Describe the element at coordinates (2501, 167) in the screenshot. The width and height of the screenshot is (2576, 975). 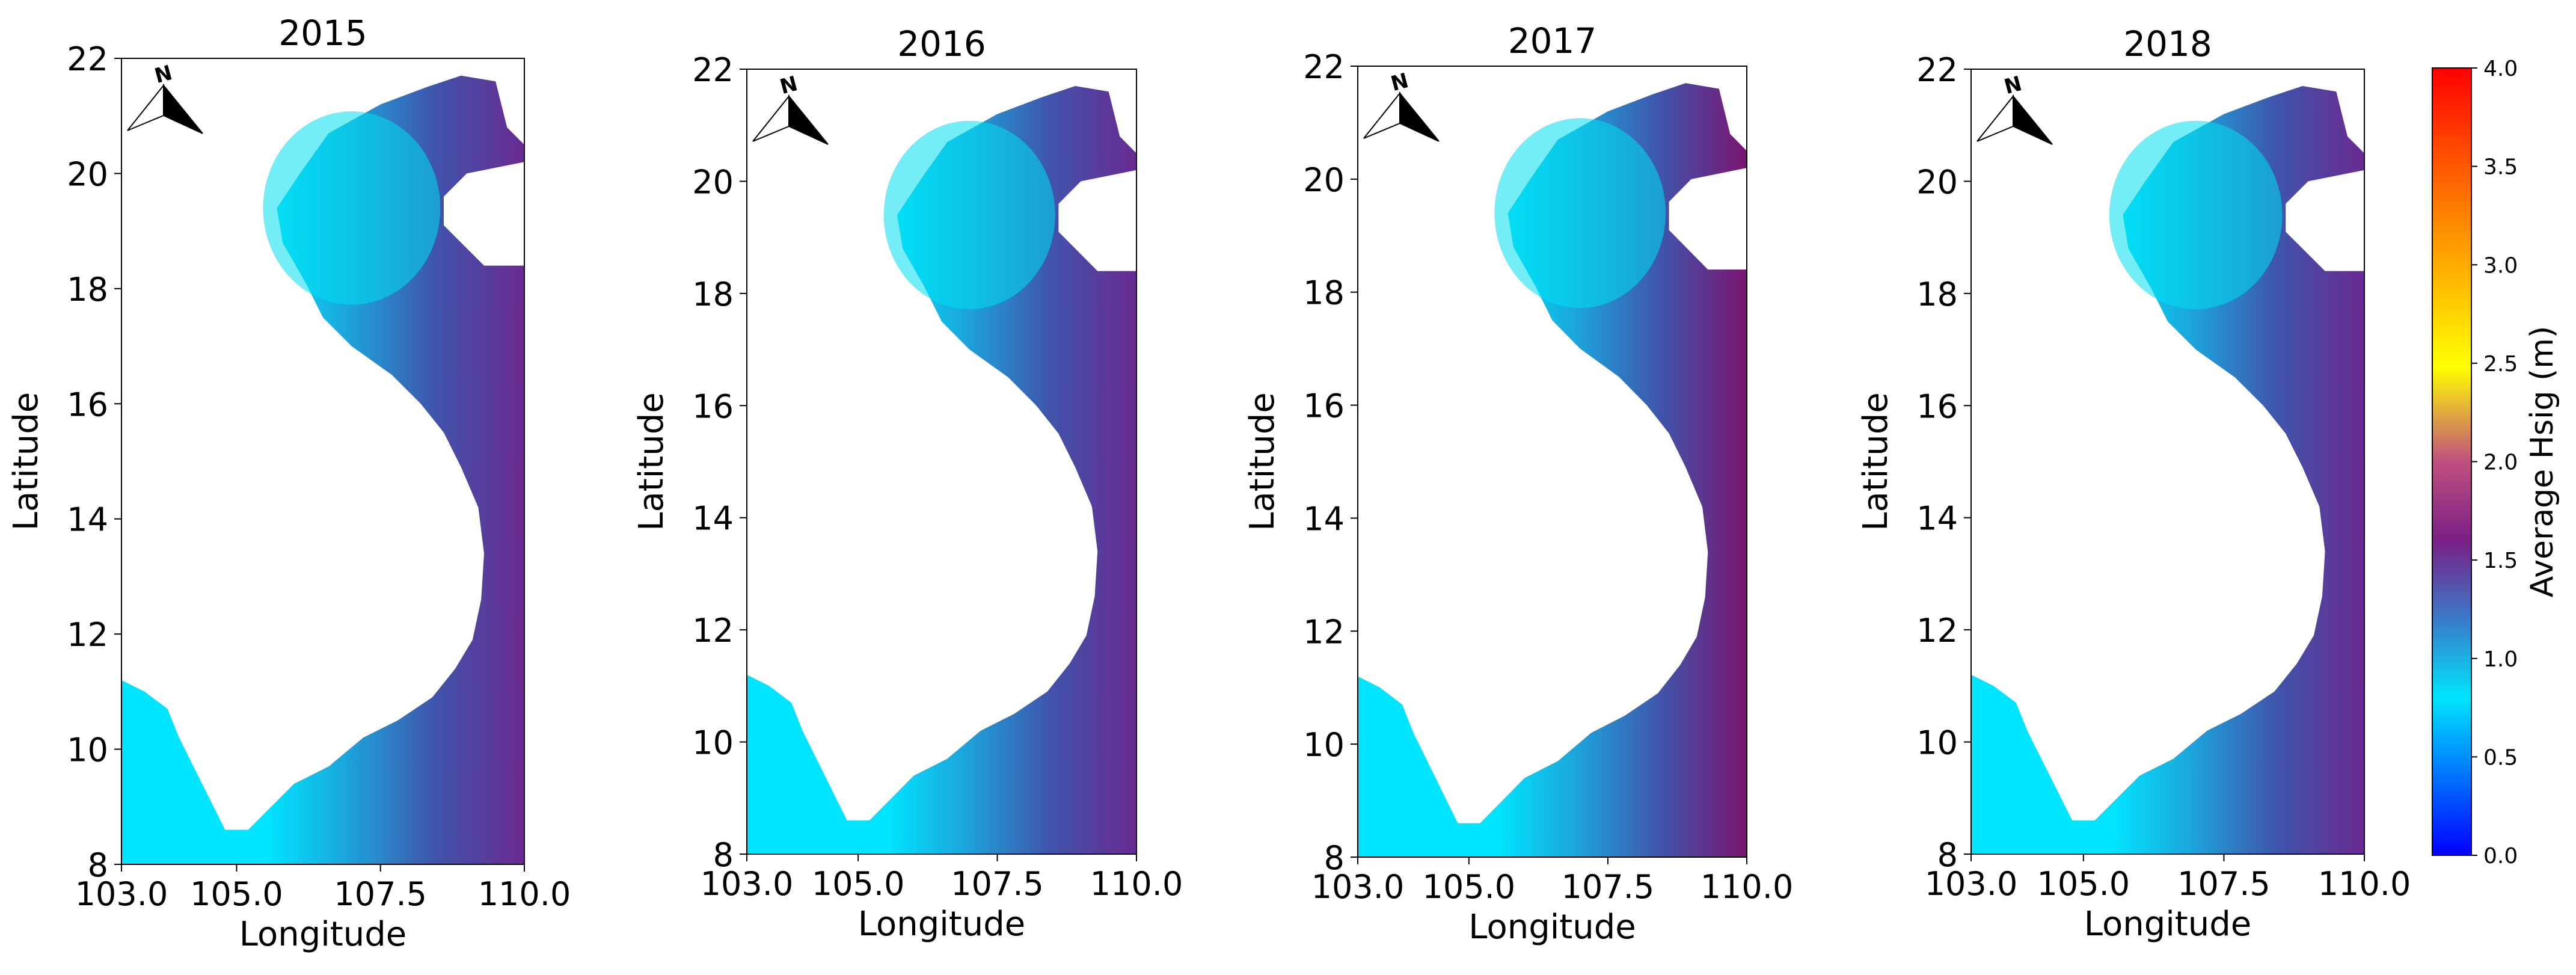
I see `colorbar-tick-label: 3.5` at that location.